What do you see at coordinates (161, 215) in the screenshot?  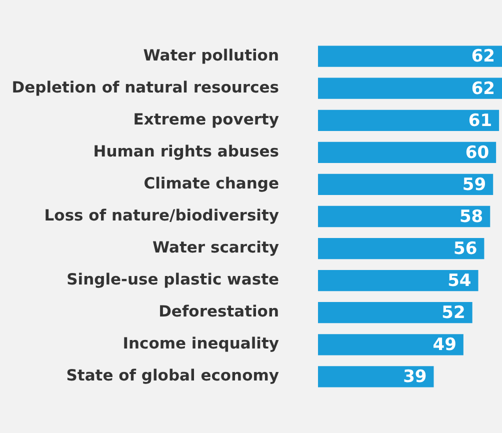 I see `y-tick-label: Loss of nature/biodiversity` at bounding box center [161, 215].